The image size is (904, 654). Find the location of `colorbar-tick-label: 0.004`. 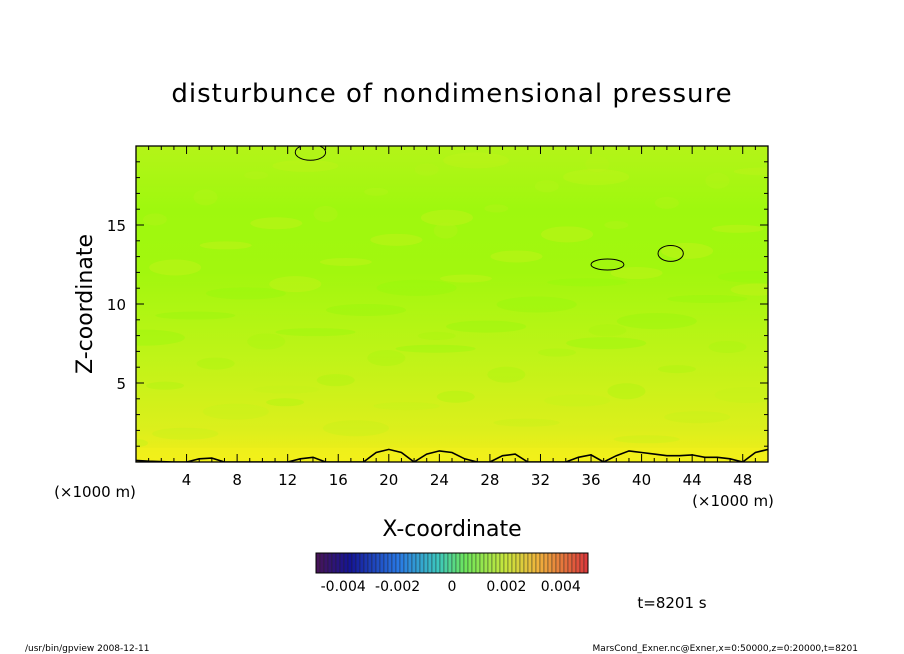

colorbar-tick-label: 0.004 is located at coordinates (561, 587).